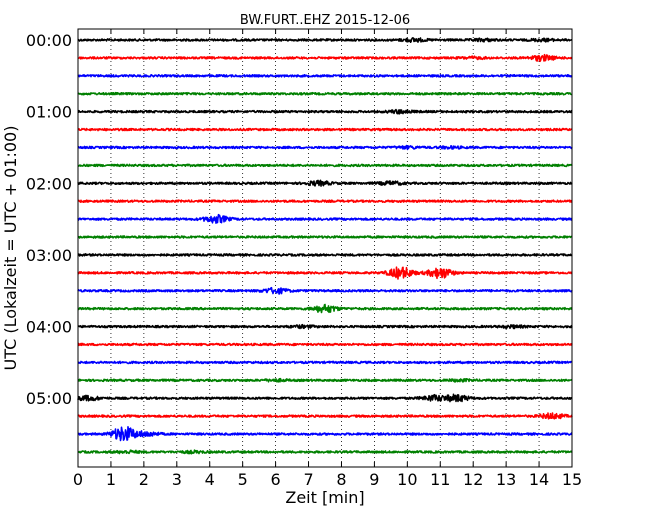 The height and width of the screenshot is (520, 650). I want to click on x-tick-label: 15, so click(572, 479).